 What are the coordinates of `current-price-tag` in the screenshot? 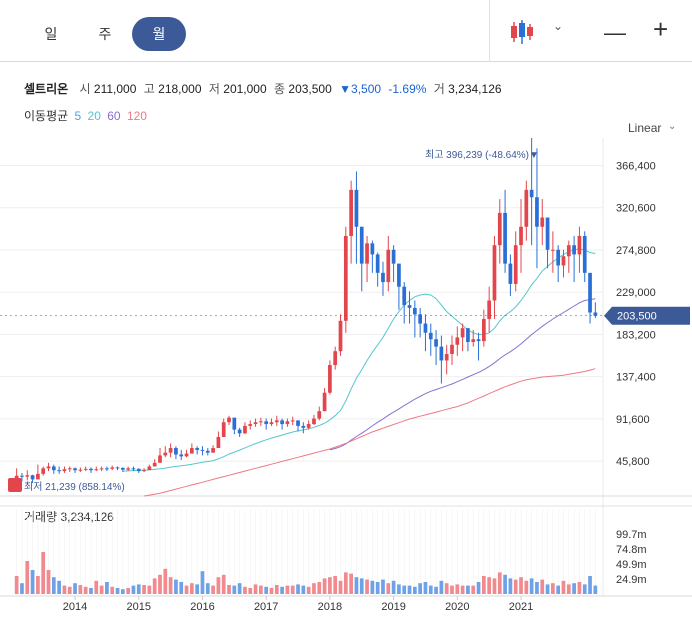 It's located at (647, 315).